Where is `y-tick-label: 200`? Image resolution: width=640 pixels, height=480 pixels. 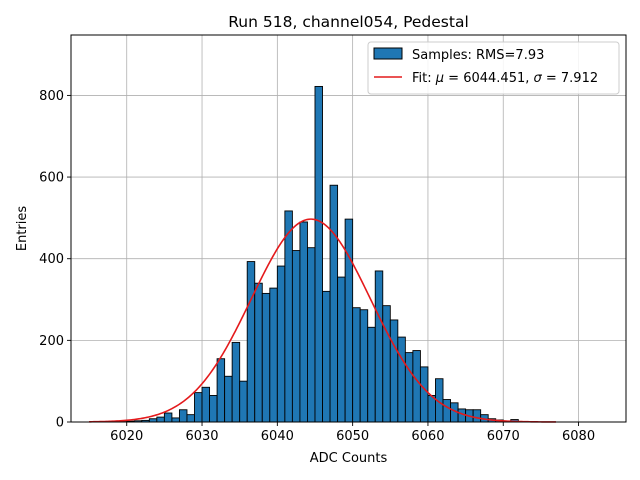 y-tick-label: 200 is located at coordinates (51, 341).